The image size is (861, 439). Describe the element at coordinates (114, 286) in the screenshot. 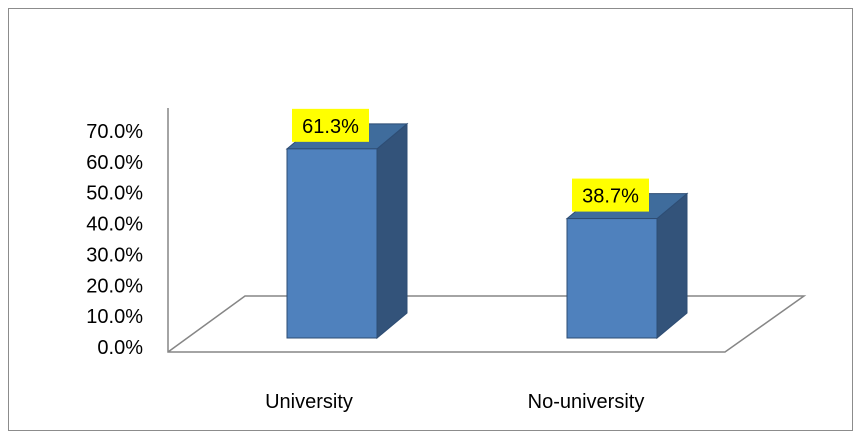

I see `y-tick-label: 20.0%` at that location.